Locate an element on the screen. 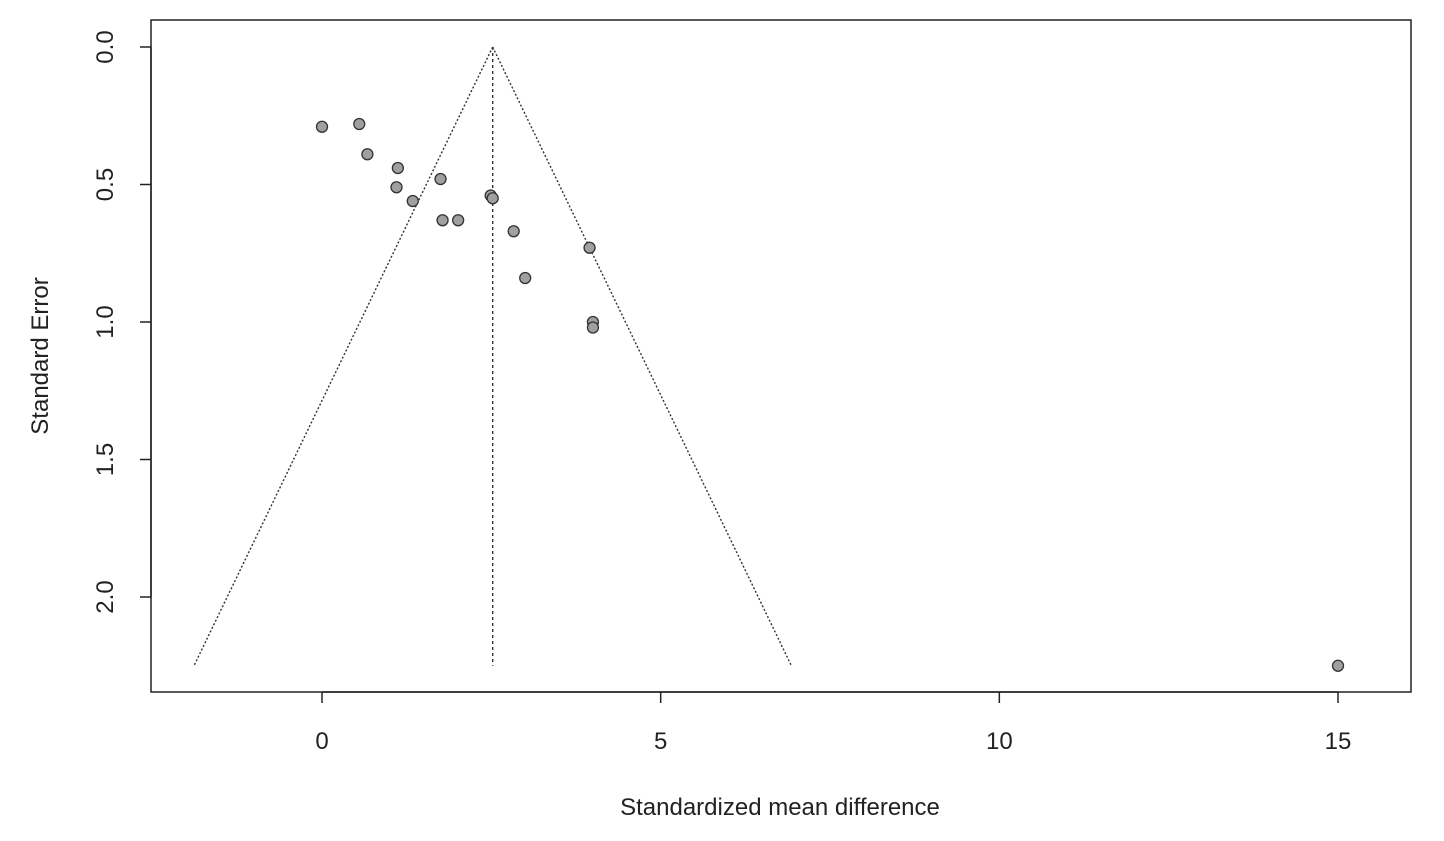  x-tick-label: 15 is located at coordinates (1338, 741).